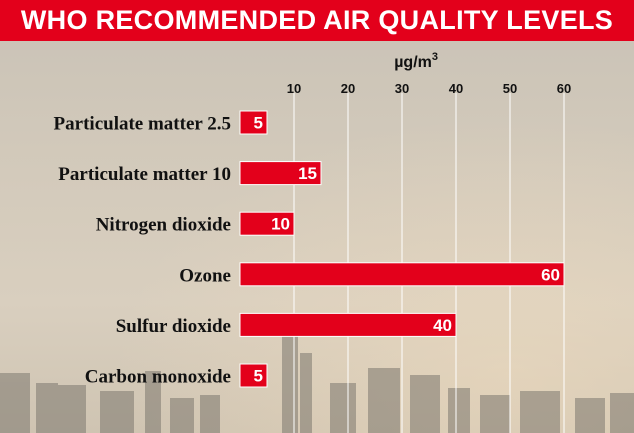  I want to click on unit-label: µg/m3, so click(416, 61).